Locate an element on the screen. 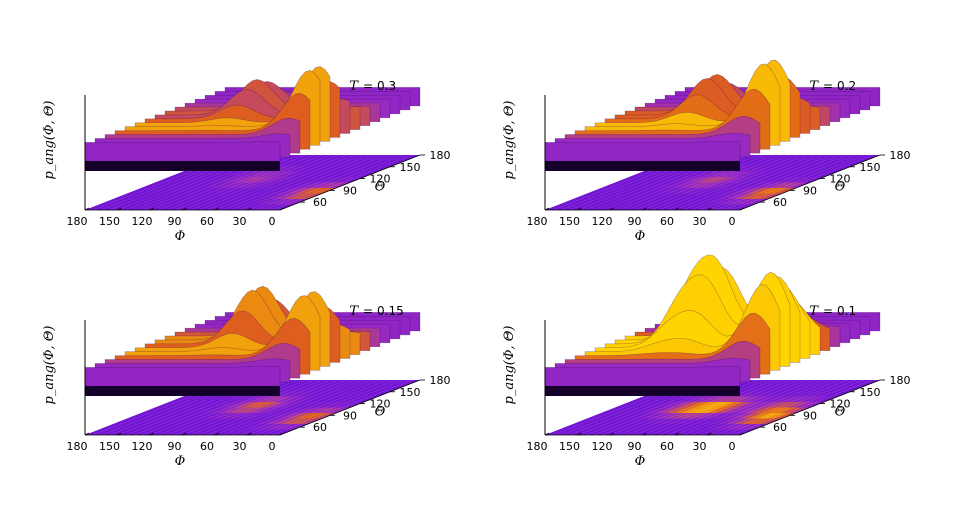  phi-tick-label: 60 is located at coordinates (207, 221).